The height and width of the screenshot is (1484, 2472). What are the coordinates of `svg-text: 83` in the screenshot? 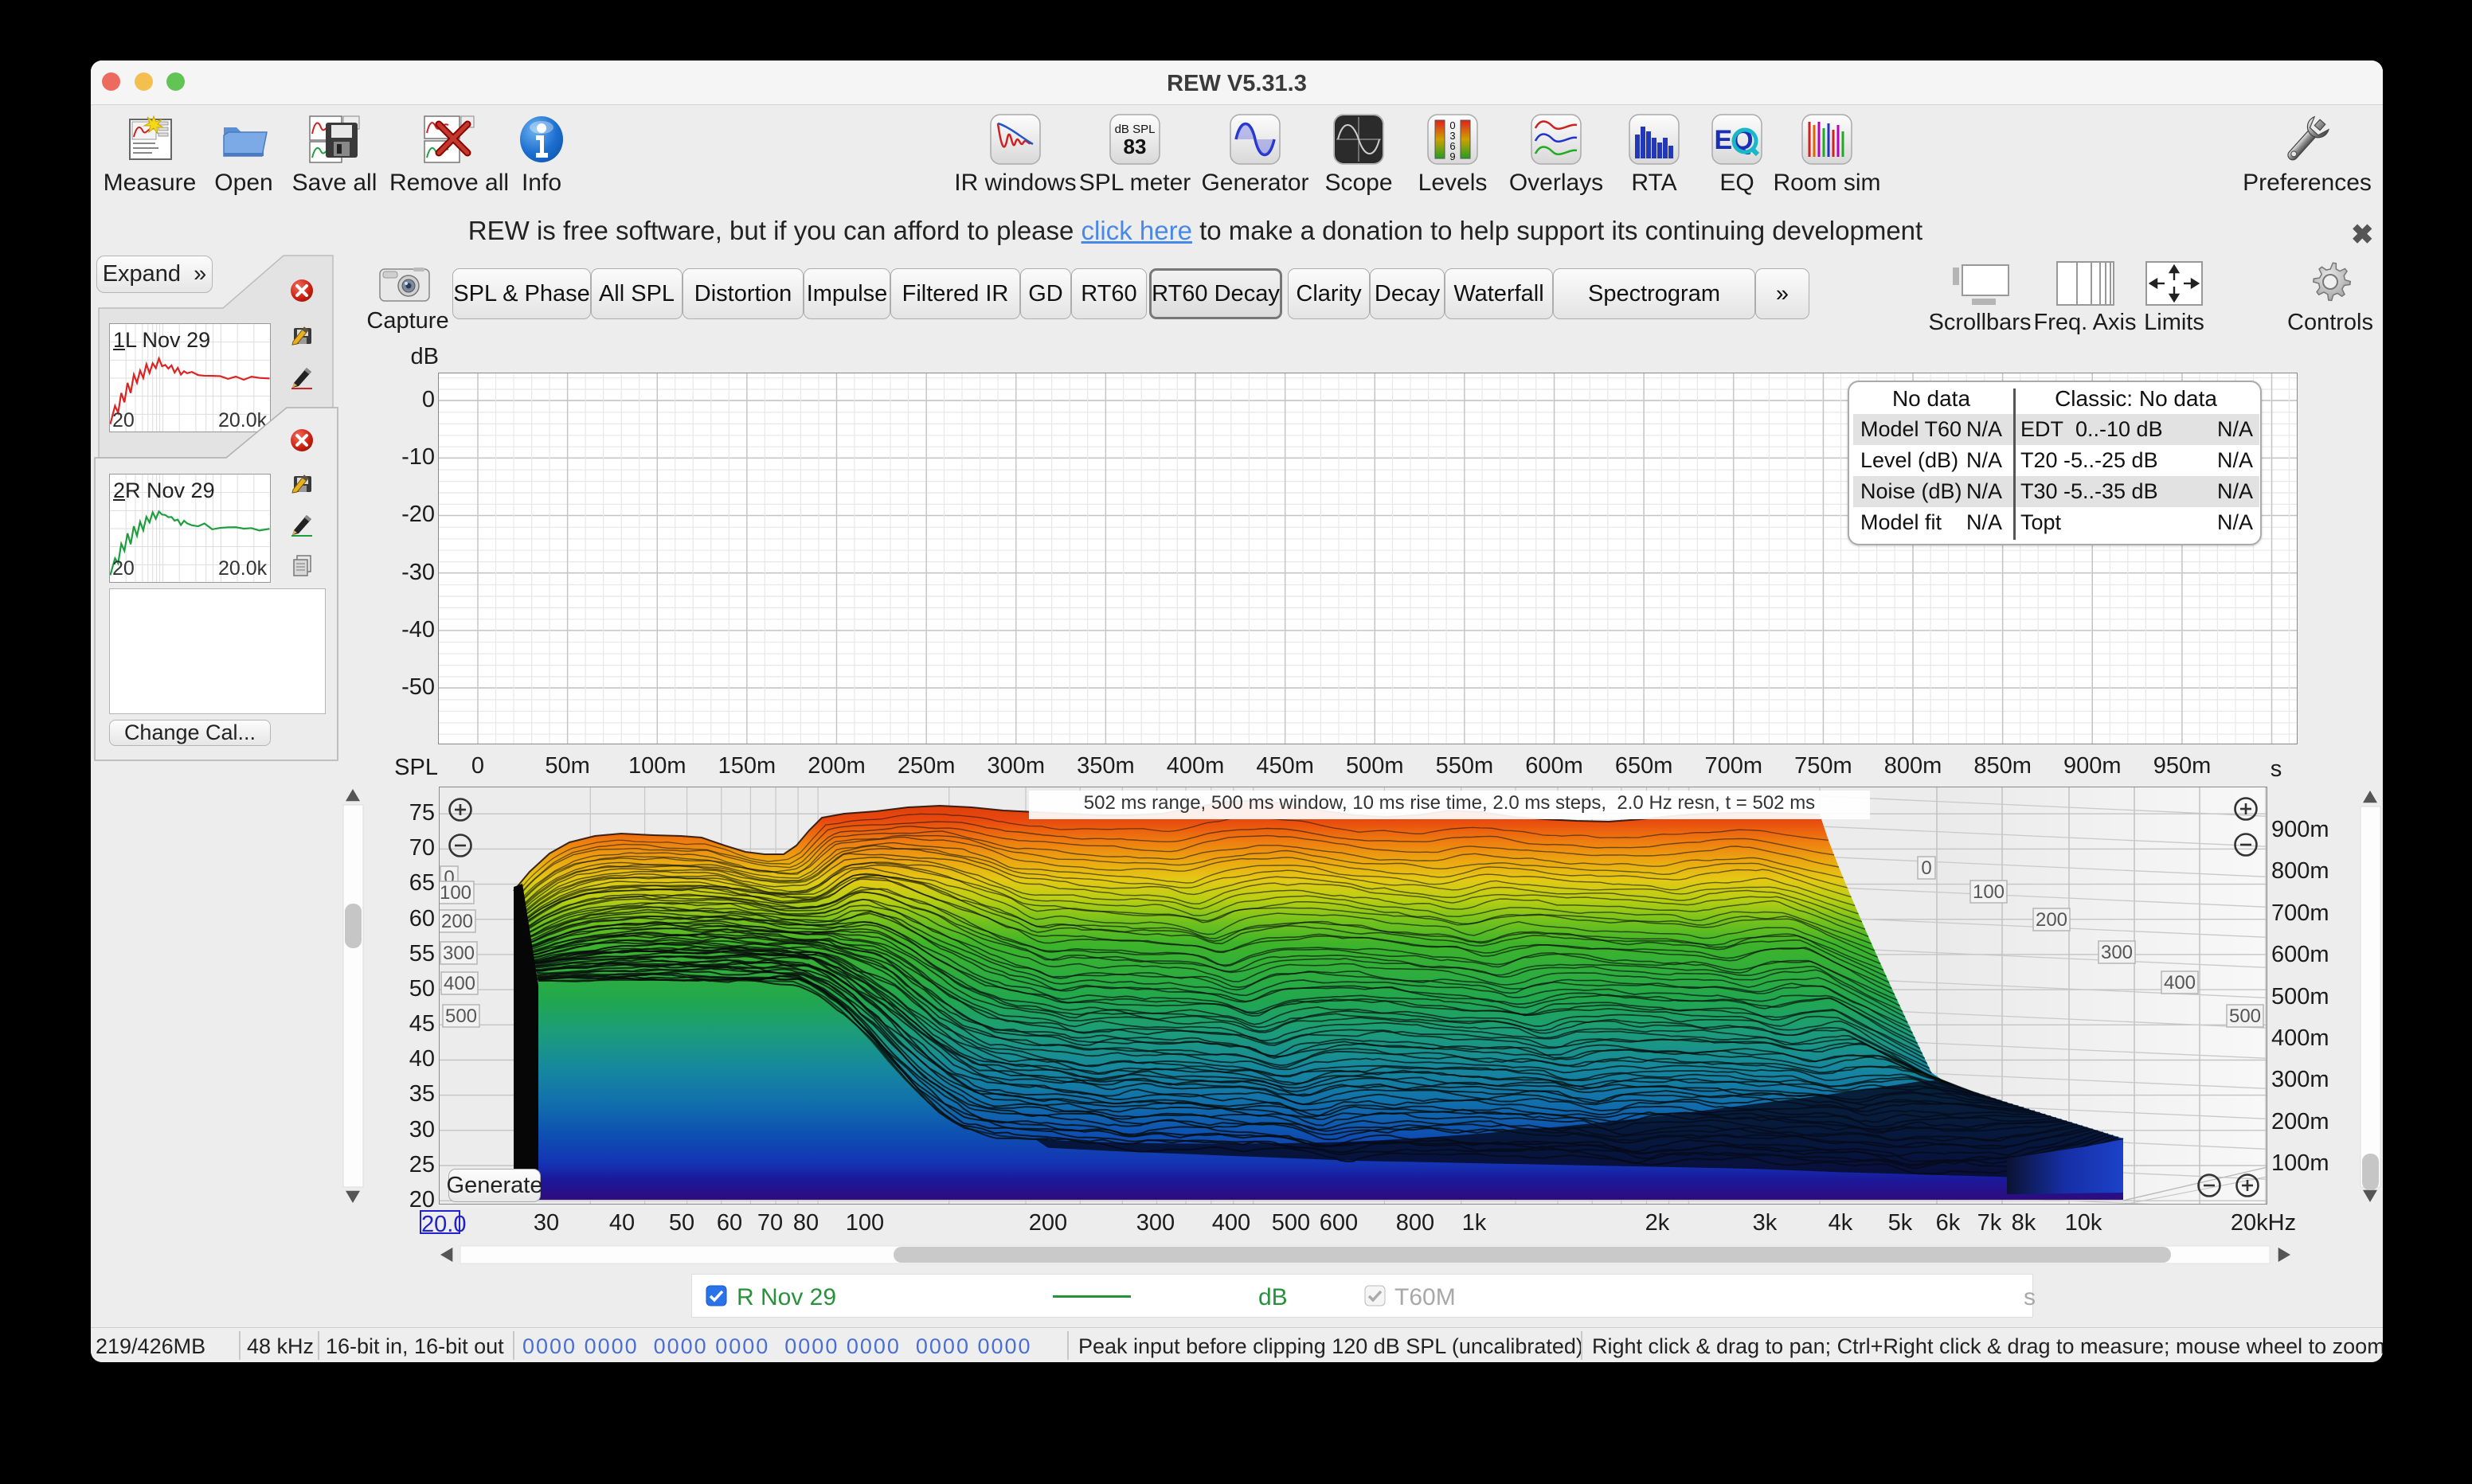 It's located at (1135, 146).